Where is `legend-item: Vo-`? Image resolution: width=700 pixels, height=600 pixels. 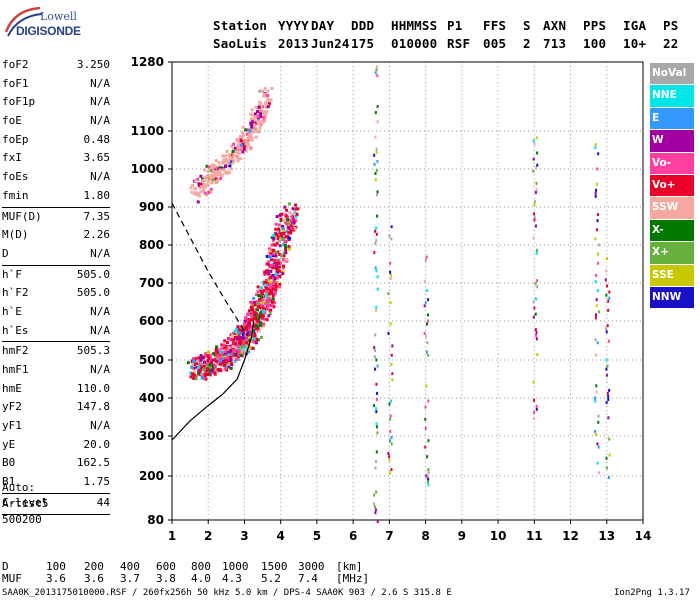 legend-item: Vo- is located at coordinates (672, 163).